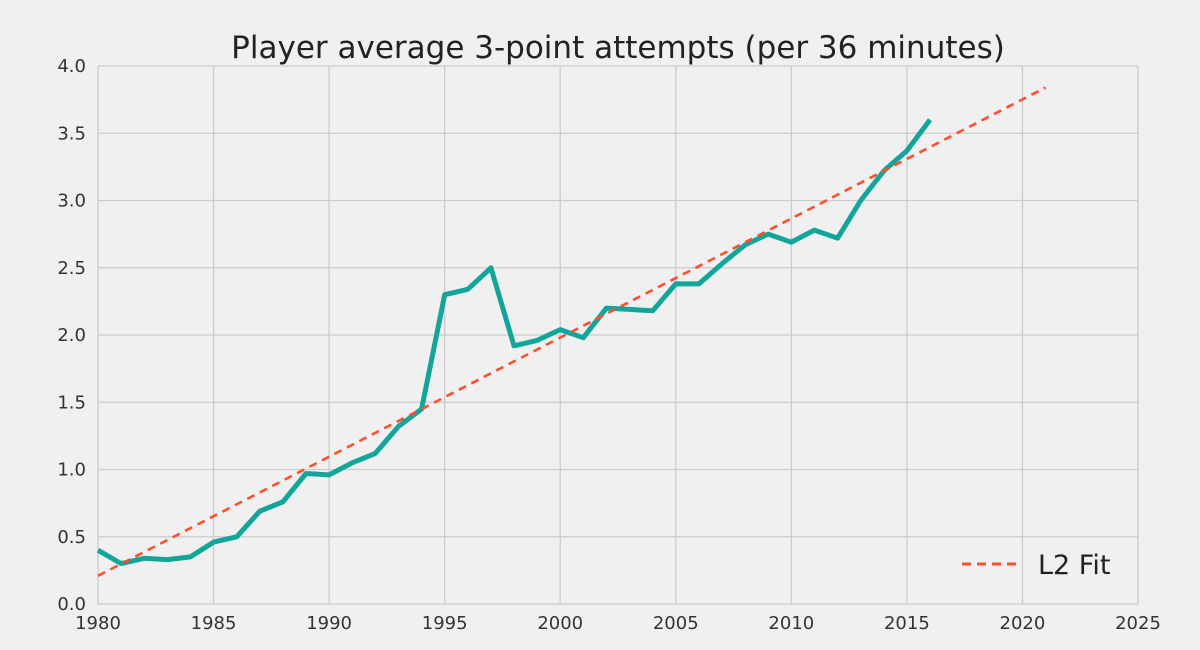 The image size is (1200, 650). Describe the element at coordinates (560, 623) in the screenshot. I see `x-tick-label: 2000` at that location.